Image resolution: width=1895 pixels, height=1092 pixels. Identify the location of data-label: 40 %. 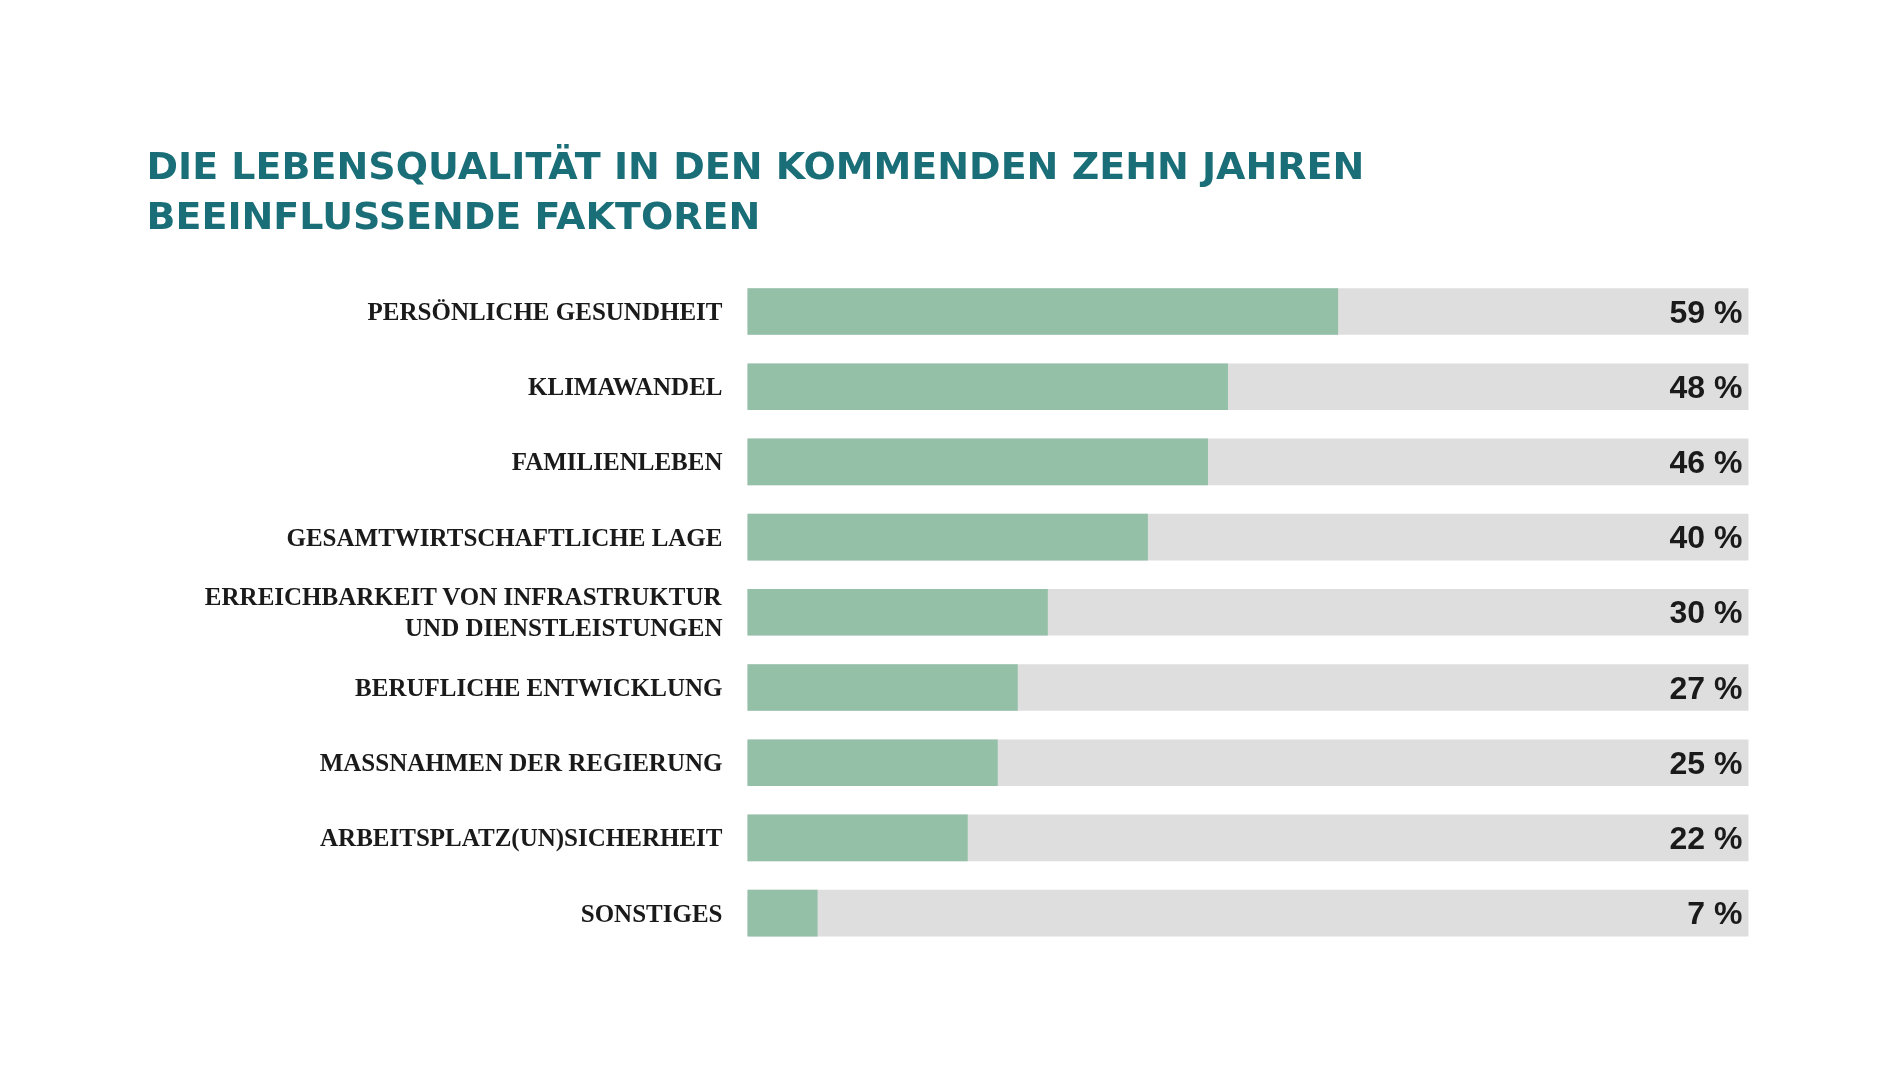
(1706, 537).